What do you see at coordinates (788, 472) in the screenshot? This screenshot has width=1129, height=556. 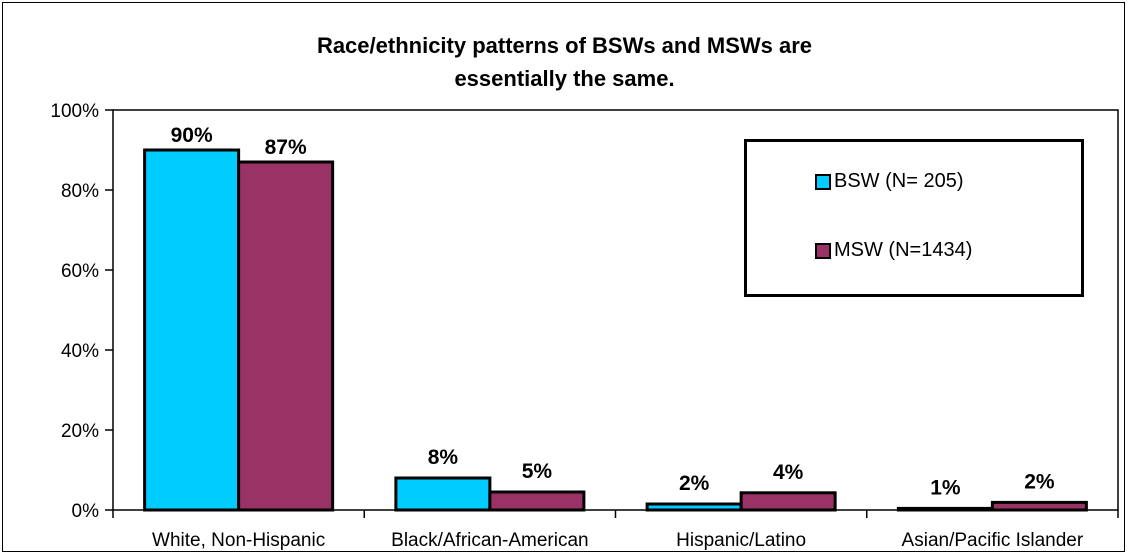 I see `data-label-msw: 4%` at bounding box center [788, 472].